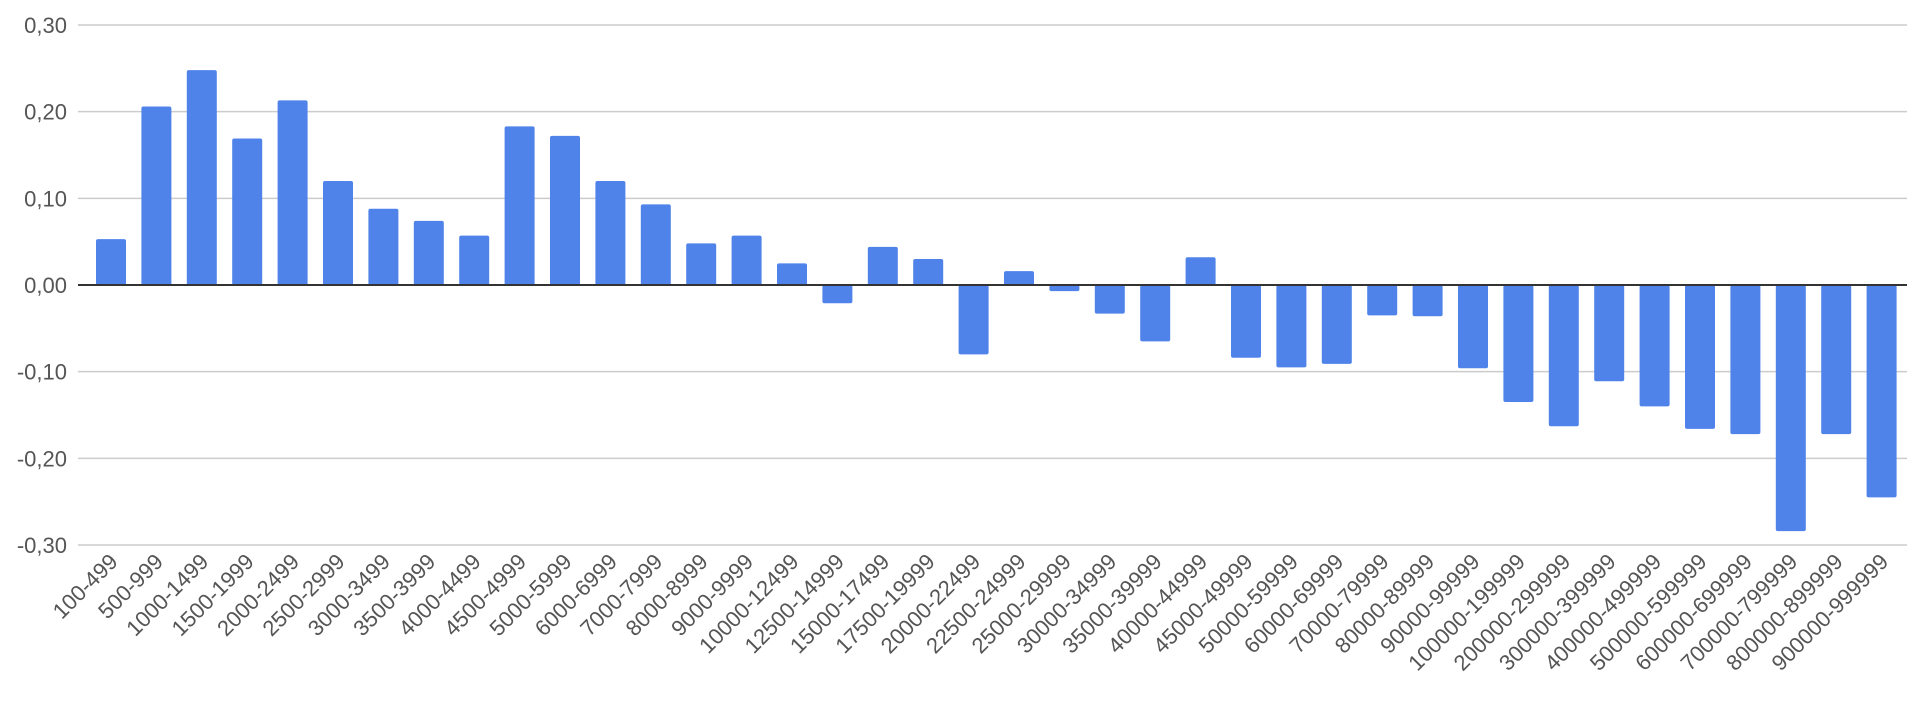 The image size is (1928, 702). Describe the element at coordinates (42, 458) in the screenshot. I see `y-tick-label: -0,20` at that location.